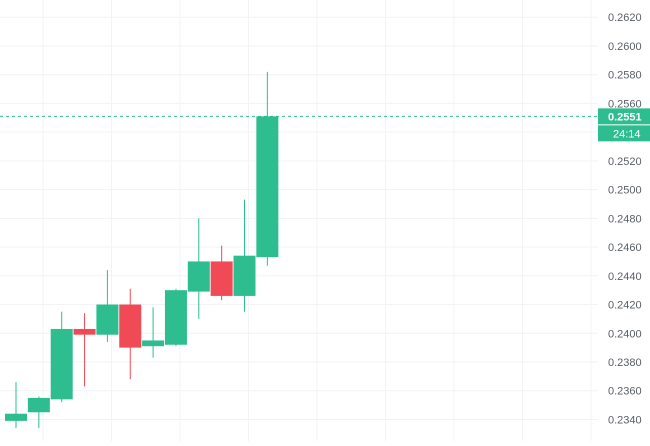 This screenshot has height=446, width=650. I want to click on y-tick-label: 0.2400, so click(625, 334).